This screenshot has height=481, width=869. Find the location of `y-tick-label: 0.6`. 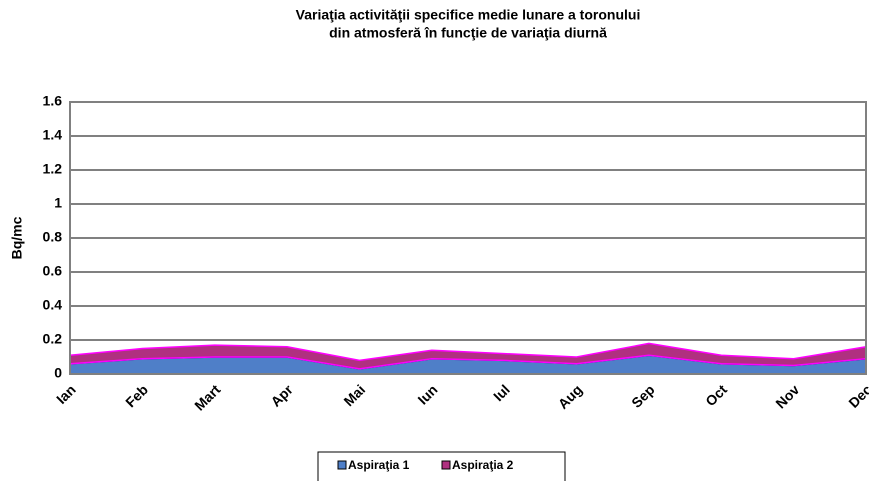

y-tick-label: 0.6 is located at coordinates (53, 271).